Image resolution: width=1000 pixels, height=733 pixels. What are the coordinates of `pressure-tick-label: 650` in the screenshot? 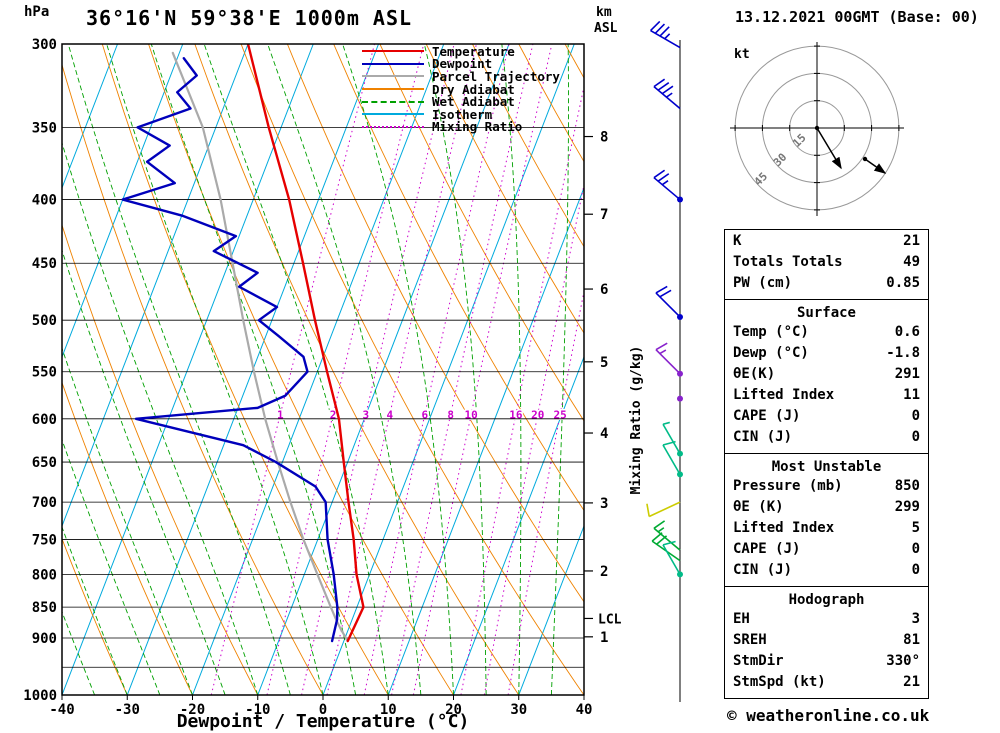 It's located at (44, 463).